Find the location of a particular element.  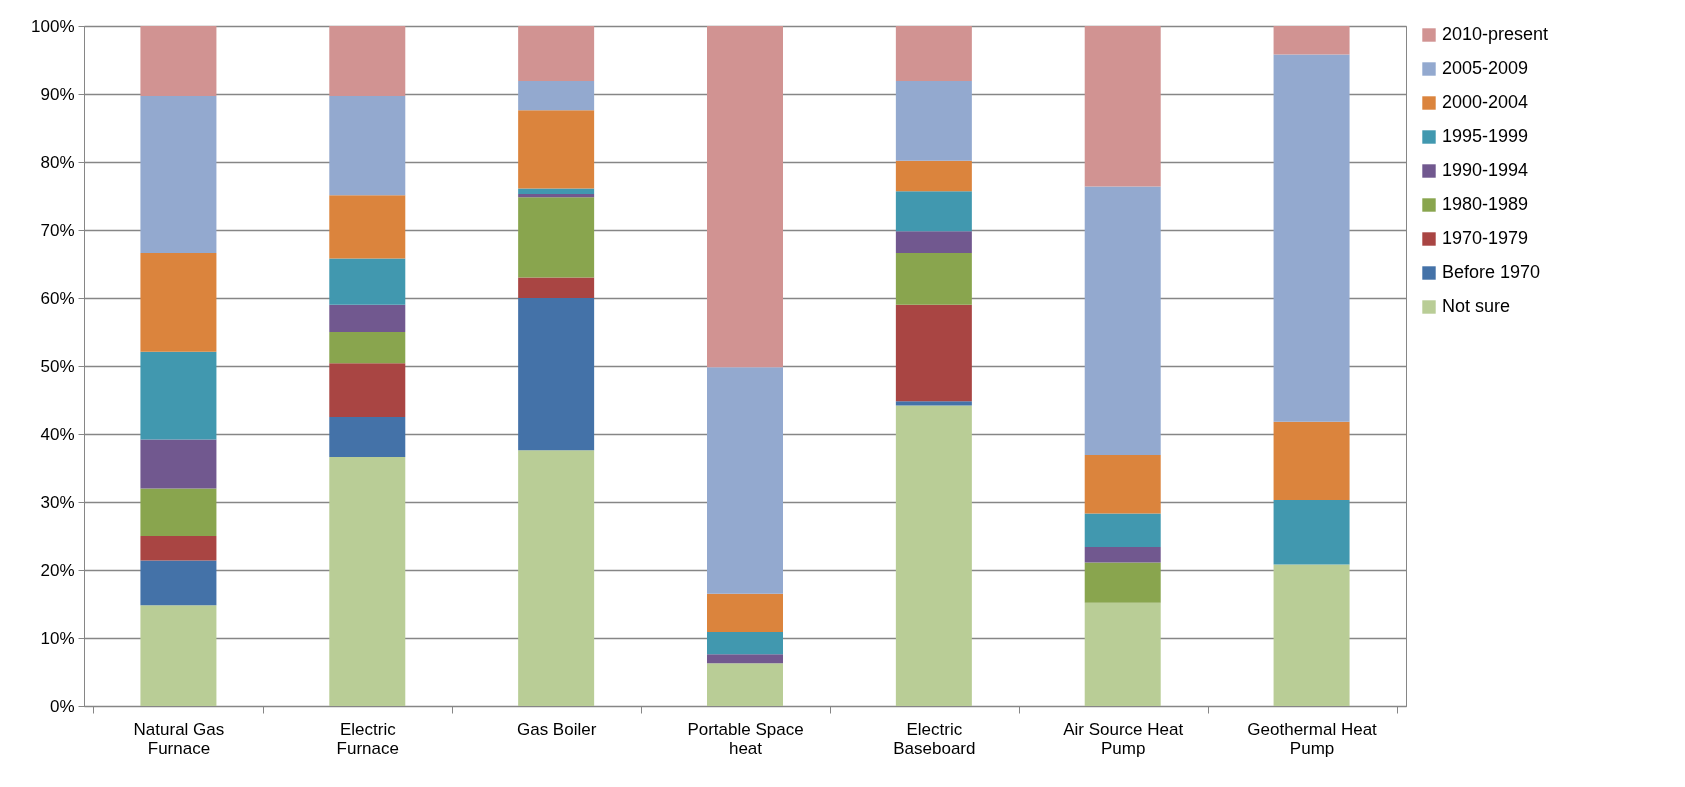

y-tick-label: 80% is located at coordinates (57, 162).